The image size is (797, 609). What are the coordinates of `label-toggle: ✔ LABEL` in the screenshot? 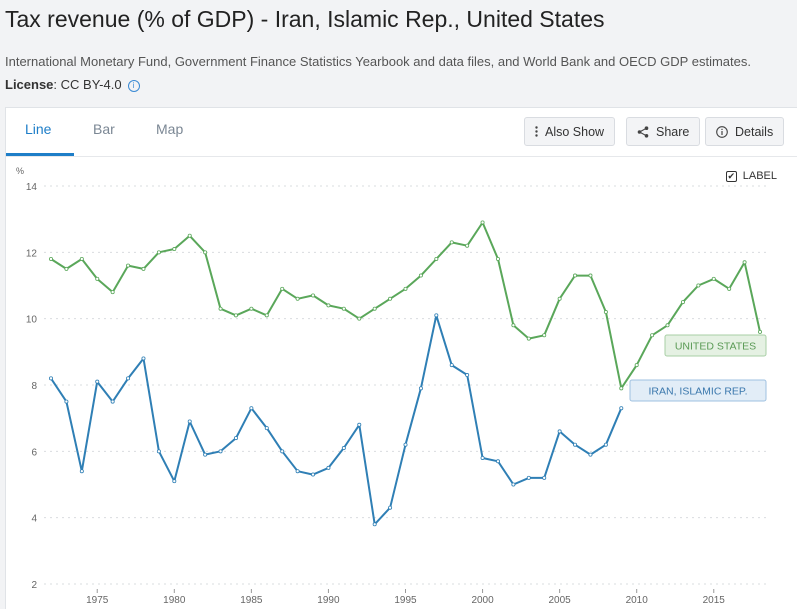 It's located at (751, 176).